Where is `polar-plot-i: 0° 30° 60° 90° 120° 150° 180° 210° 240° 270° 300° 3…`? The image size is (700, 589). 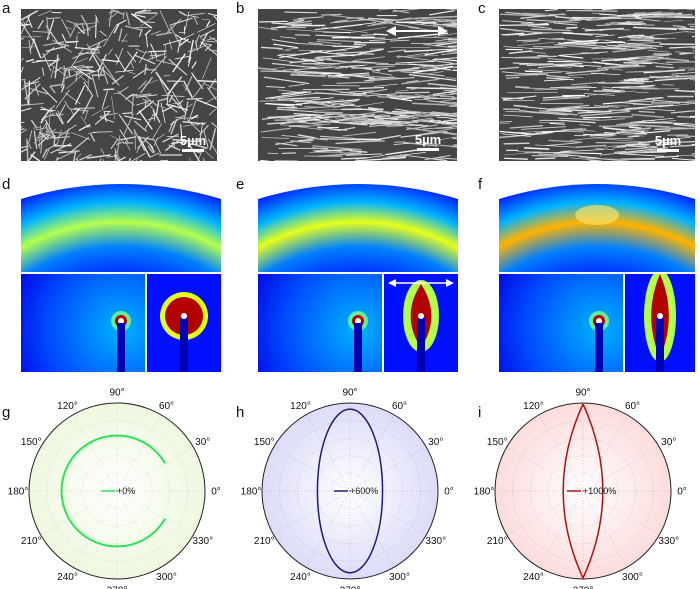 polar-plot-i: 0° 30° 60° 90° 120° 150° 180° 210° 240° 270° 300° 3… is located at coordinates (583, 488).